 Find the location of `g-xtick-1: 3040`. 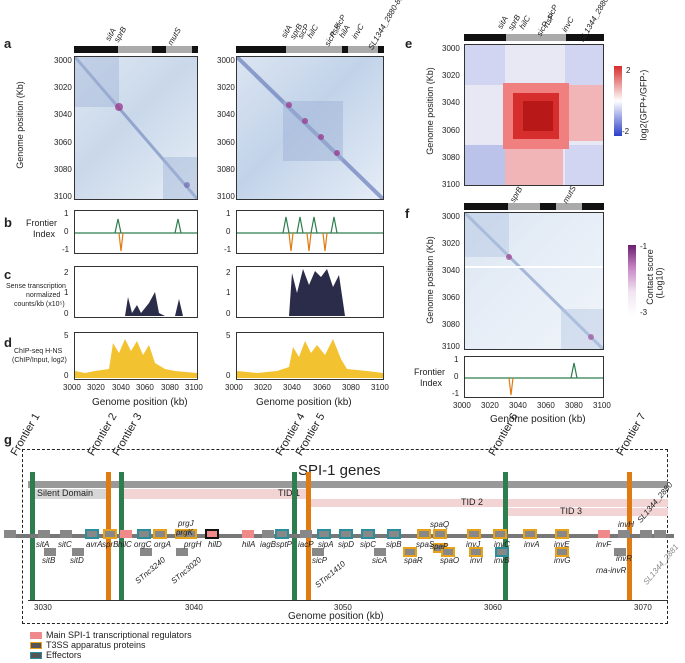

g-xtick-1: 3040 is located at coordinates (194, 607).